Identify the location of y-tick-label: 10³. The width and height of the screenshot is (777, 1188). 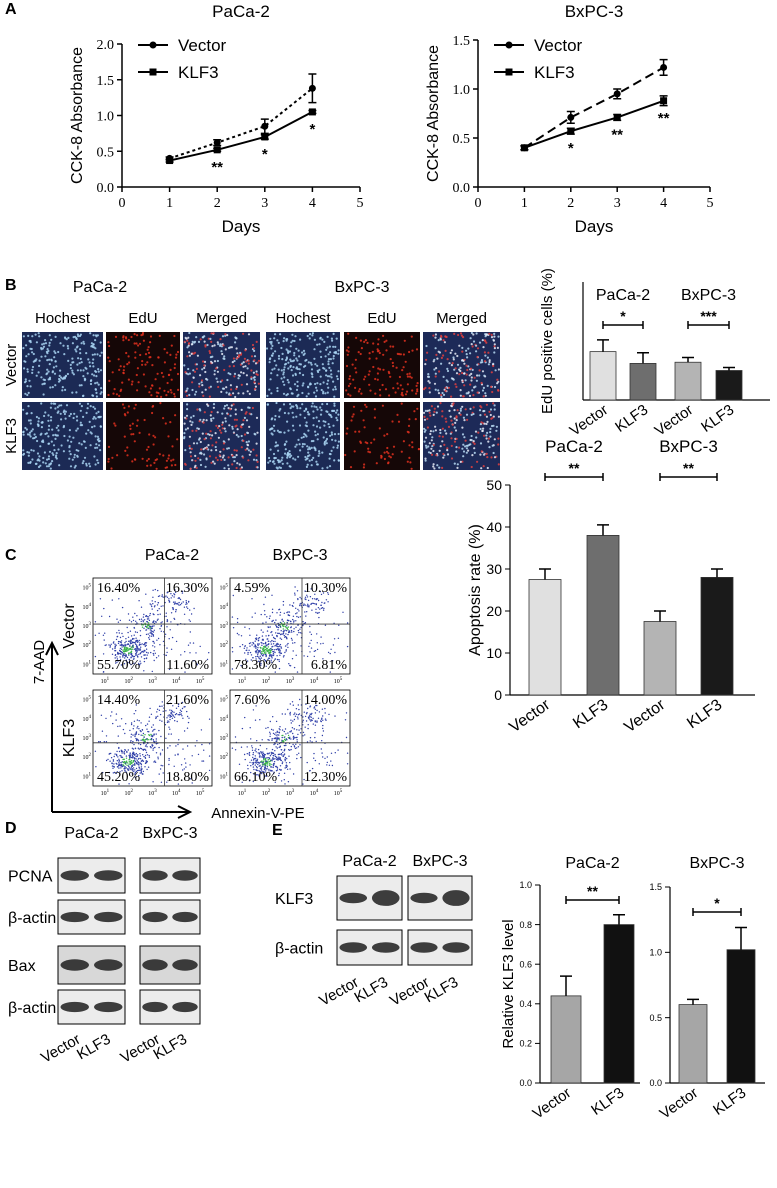
(87, 626).